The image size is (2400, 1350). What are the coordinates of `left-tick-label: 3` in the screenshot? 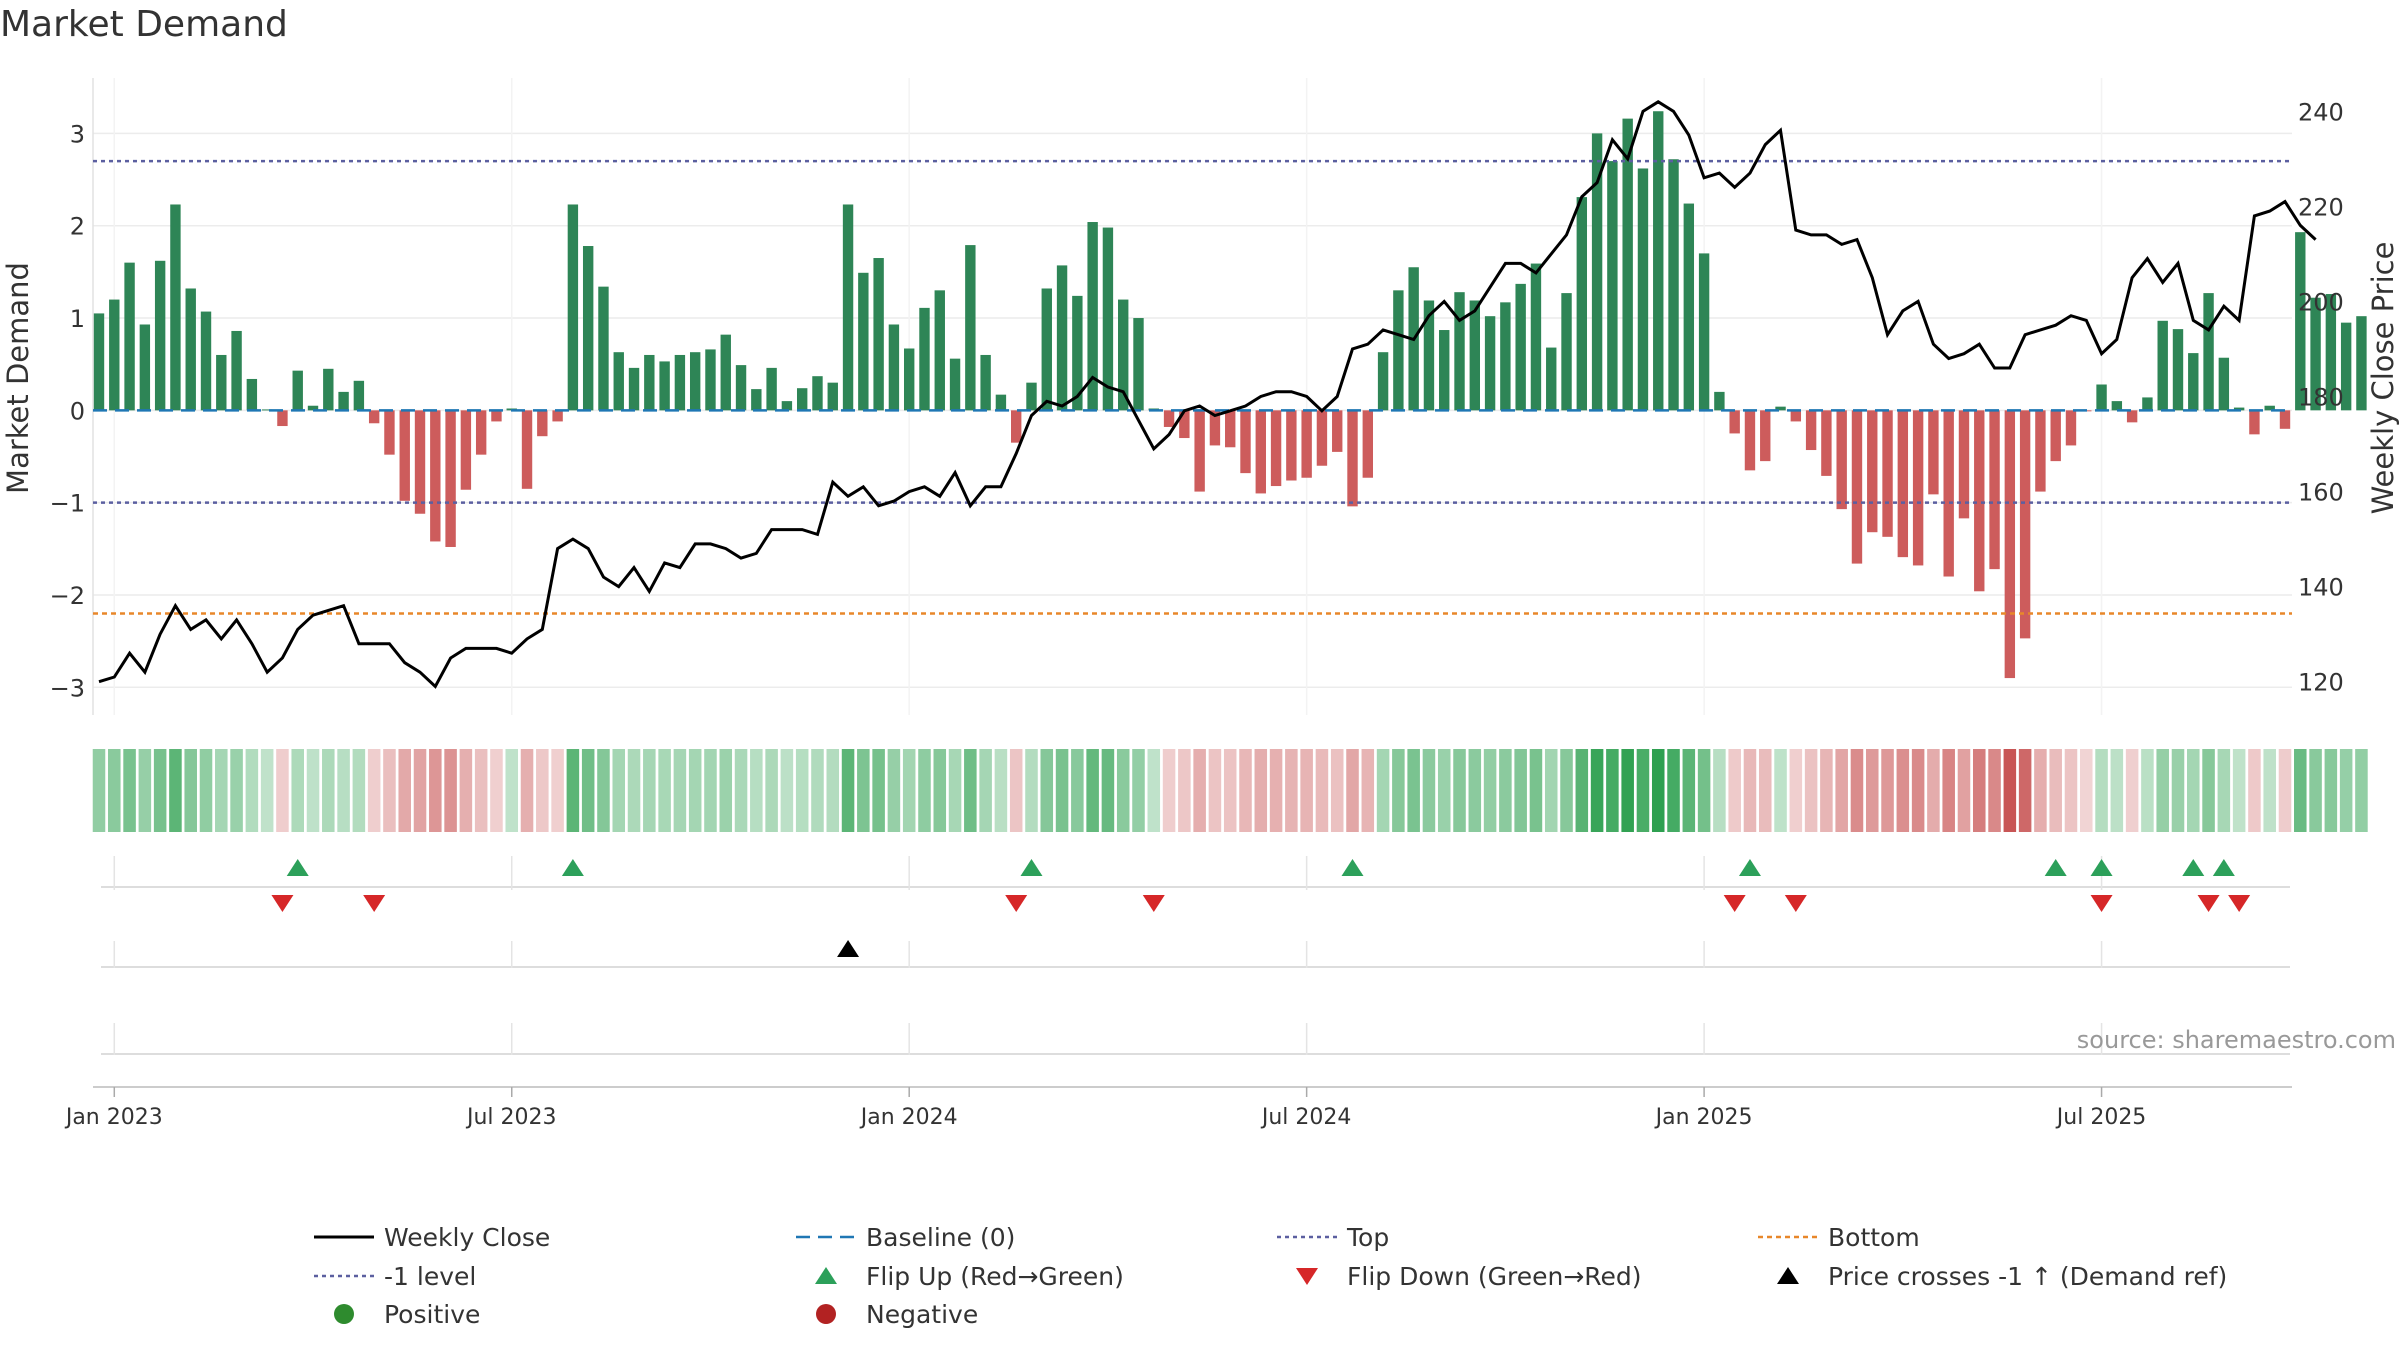 It's located at (77, 134).